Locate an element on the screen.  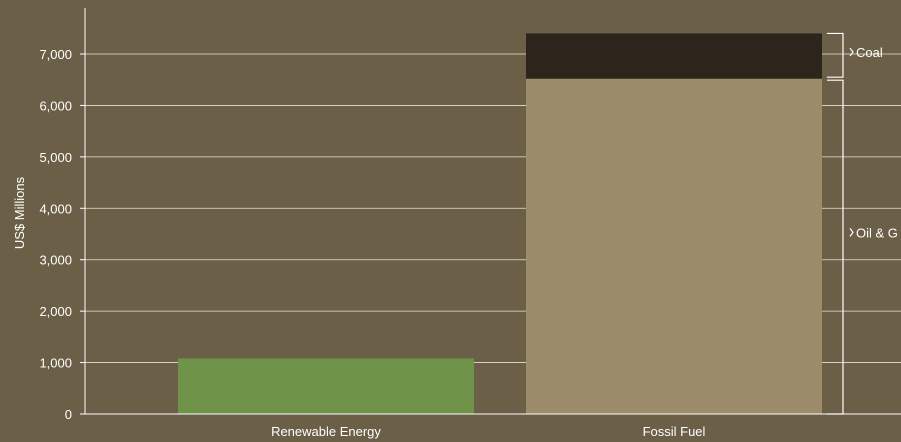
annotation-coal: Coal is located at coordinates (869, 52).